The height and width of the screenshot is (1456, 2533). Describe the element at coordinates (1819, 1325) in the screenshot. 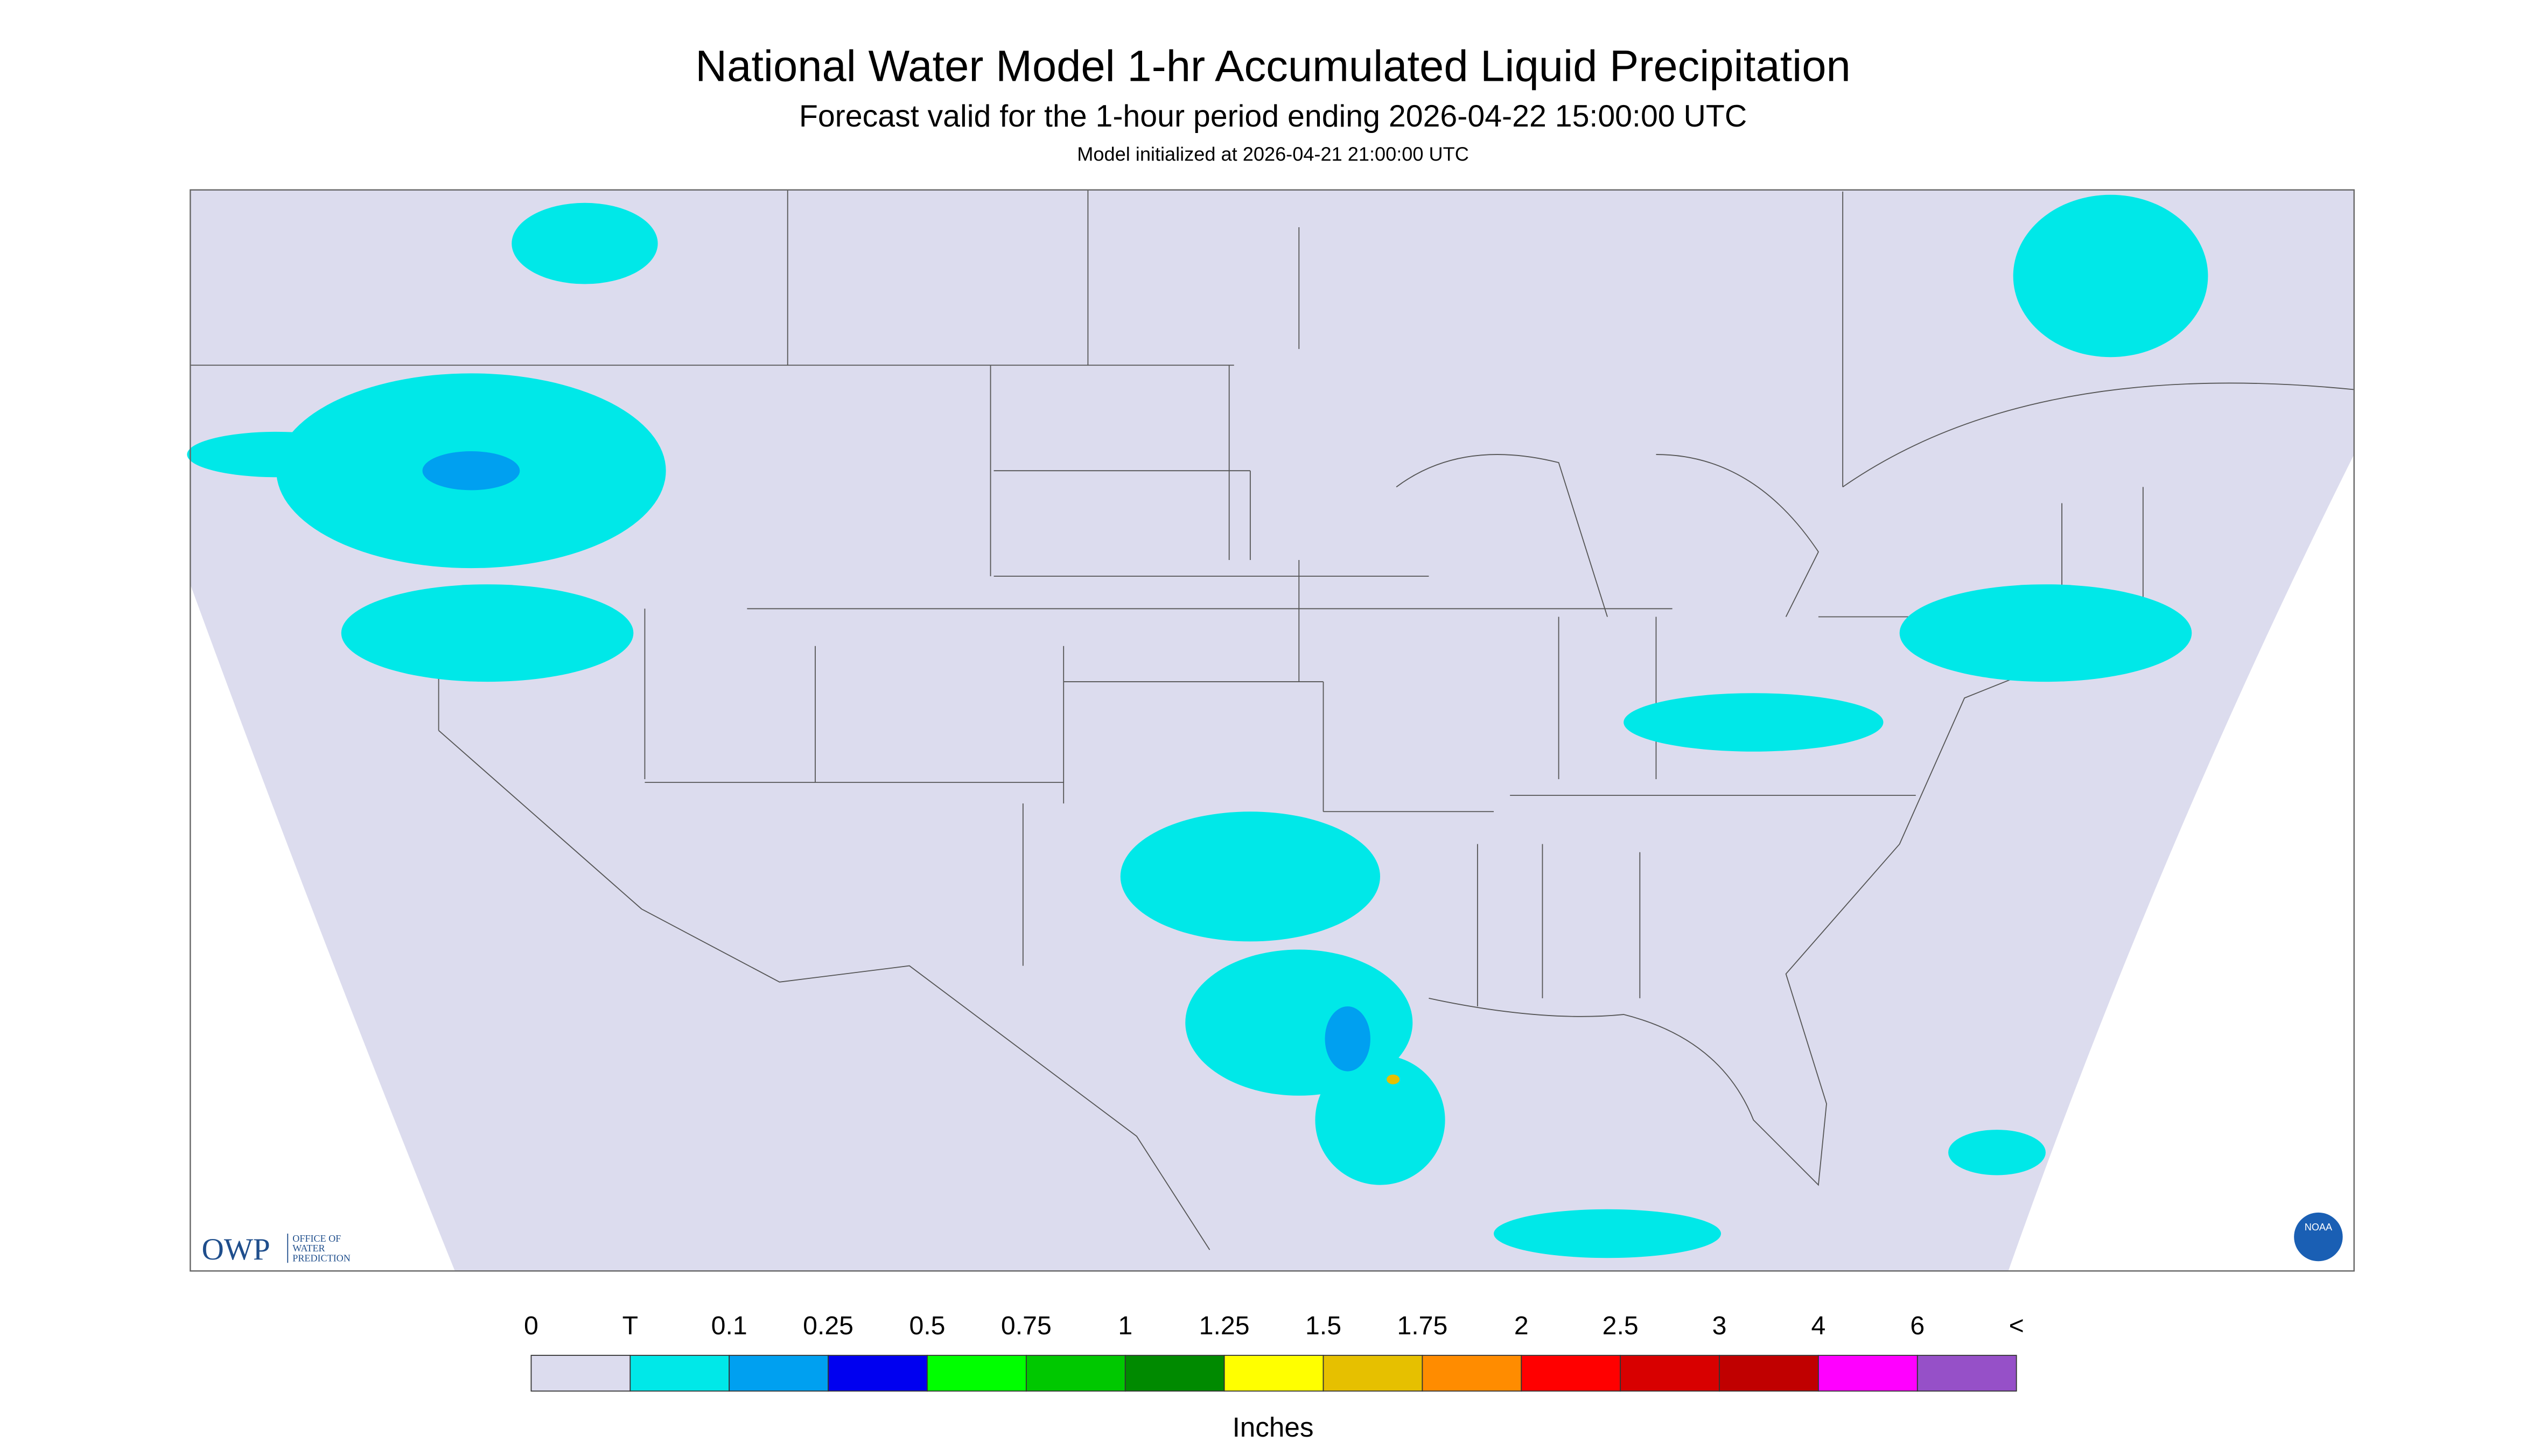

I see `legend-label: 4` at that location.